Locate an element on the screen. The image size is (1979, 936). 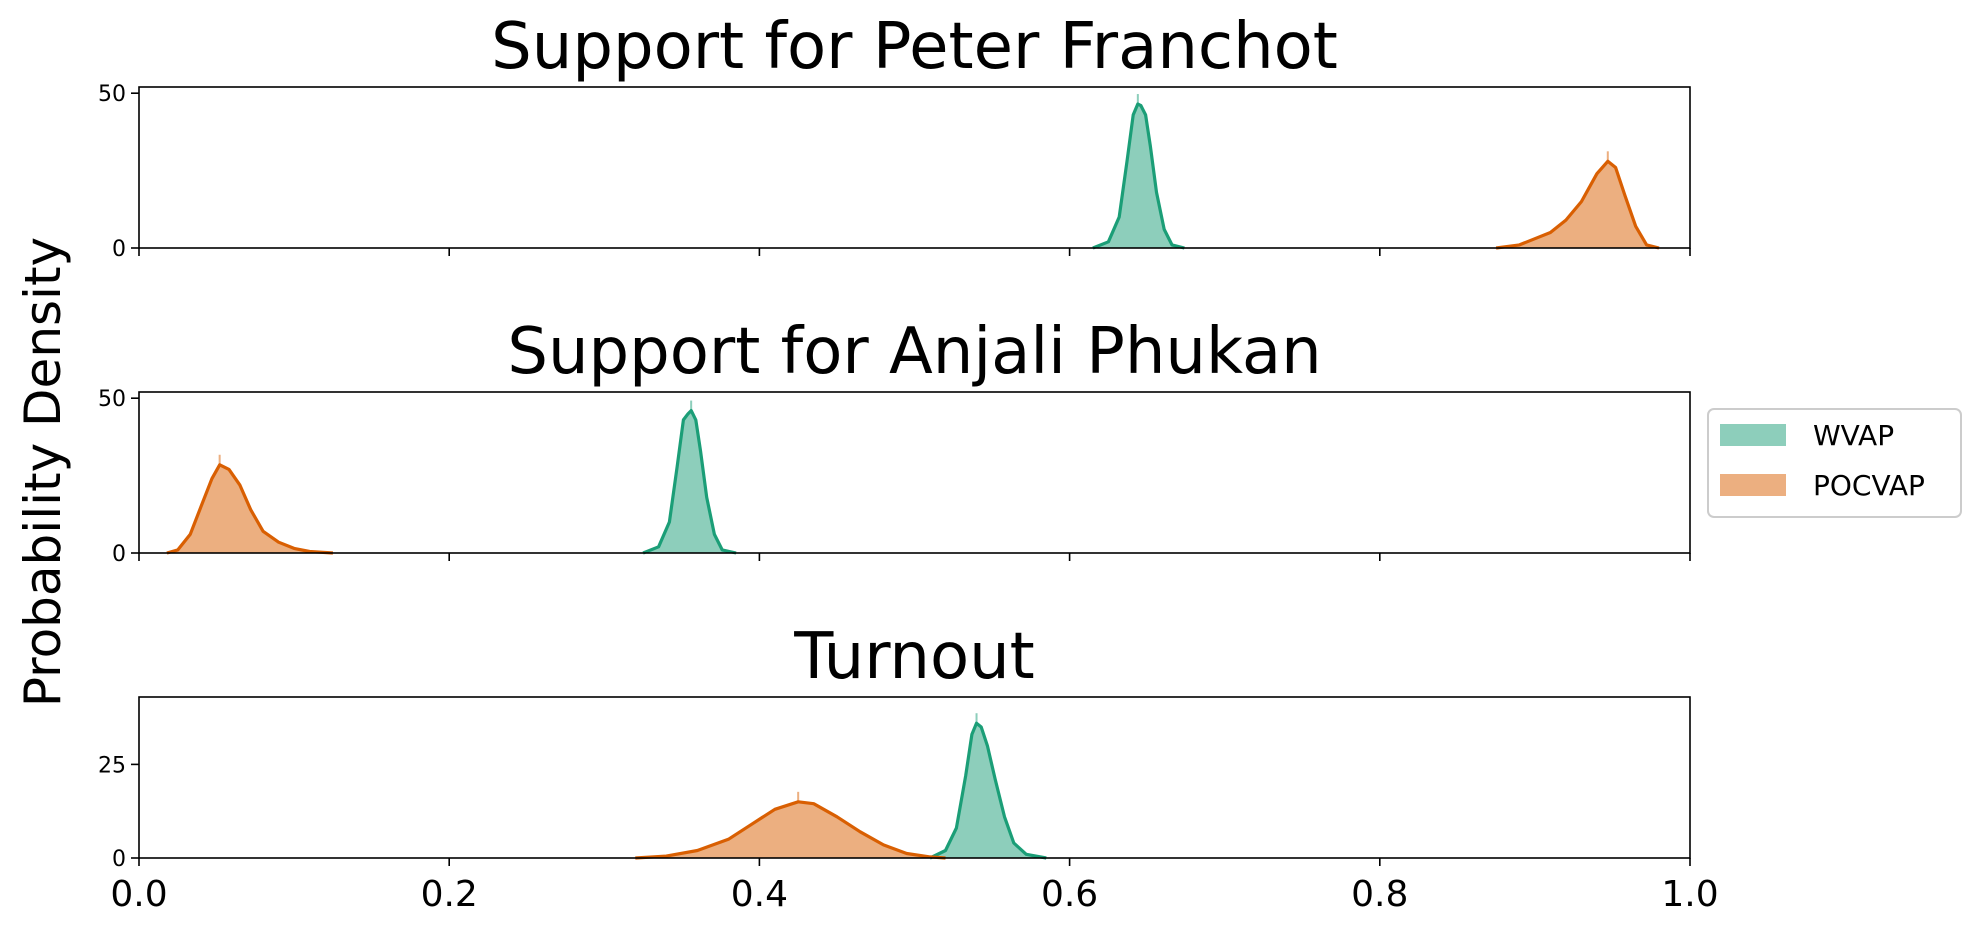
panel-title: Turnout is located at coordinates (914, 657).